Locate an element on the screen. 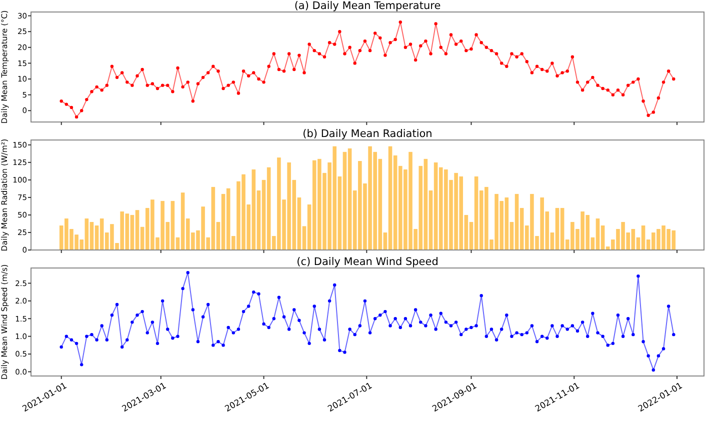  chart-title: (b) Daily Mean Radiation is located at coordinates (367, 134).